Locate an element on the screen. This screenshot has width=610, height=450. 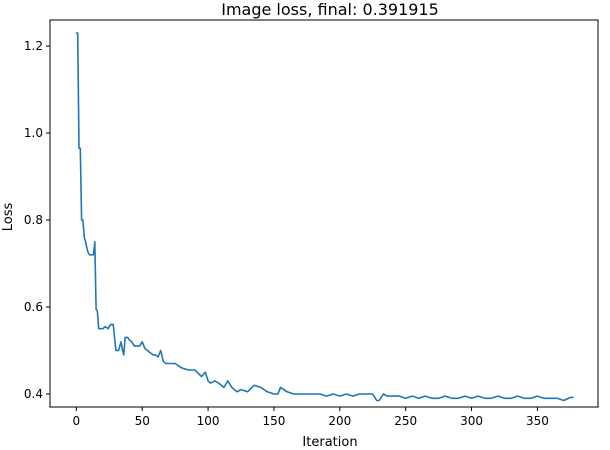
x-tick-label: 250 is located at coordinates (405, 421).